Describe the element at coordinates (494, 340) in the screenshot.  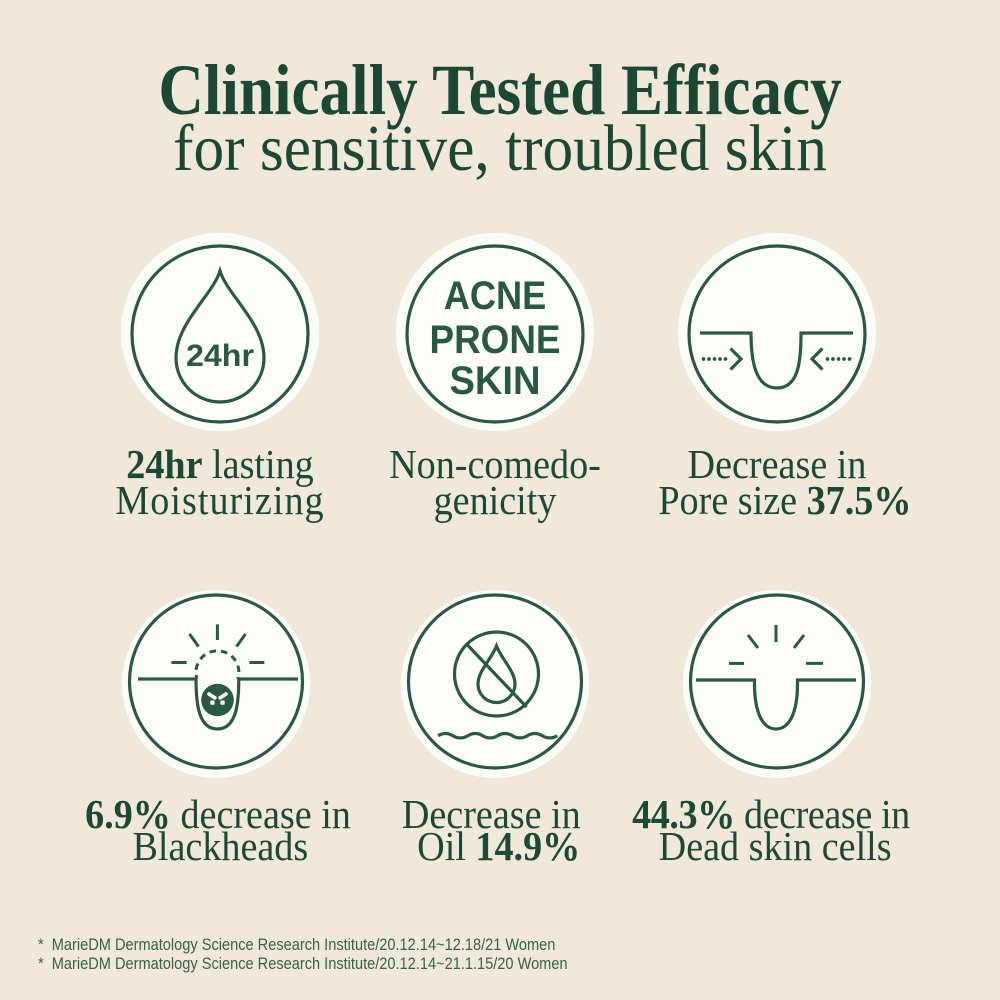
I see `svg-text: PRONE` at that location.